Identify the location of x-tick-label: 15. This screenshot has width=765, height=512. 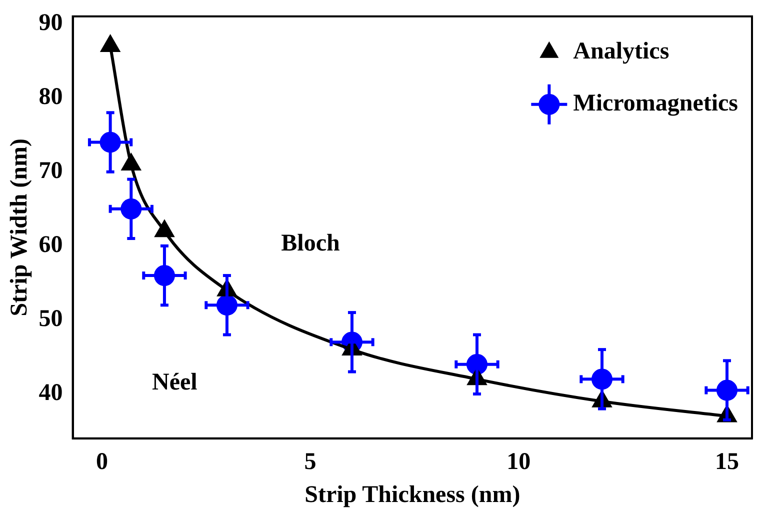
(727, 462).